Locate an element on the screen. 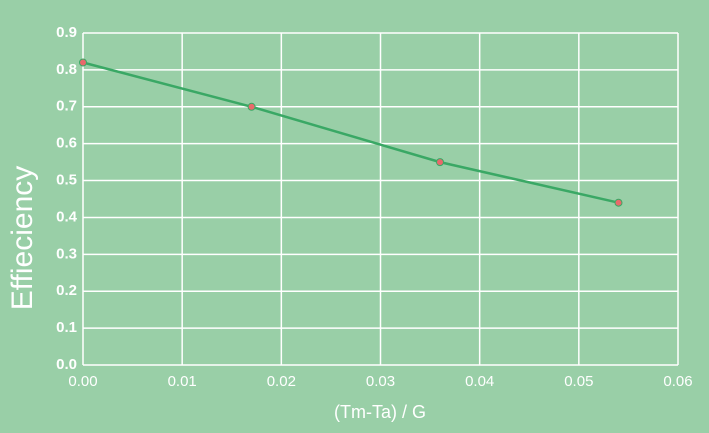  y-axis-label: Effieciency is located at coordinates (22, 238).